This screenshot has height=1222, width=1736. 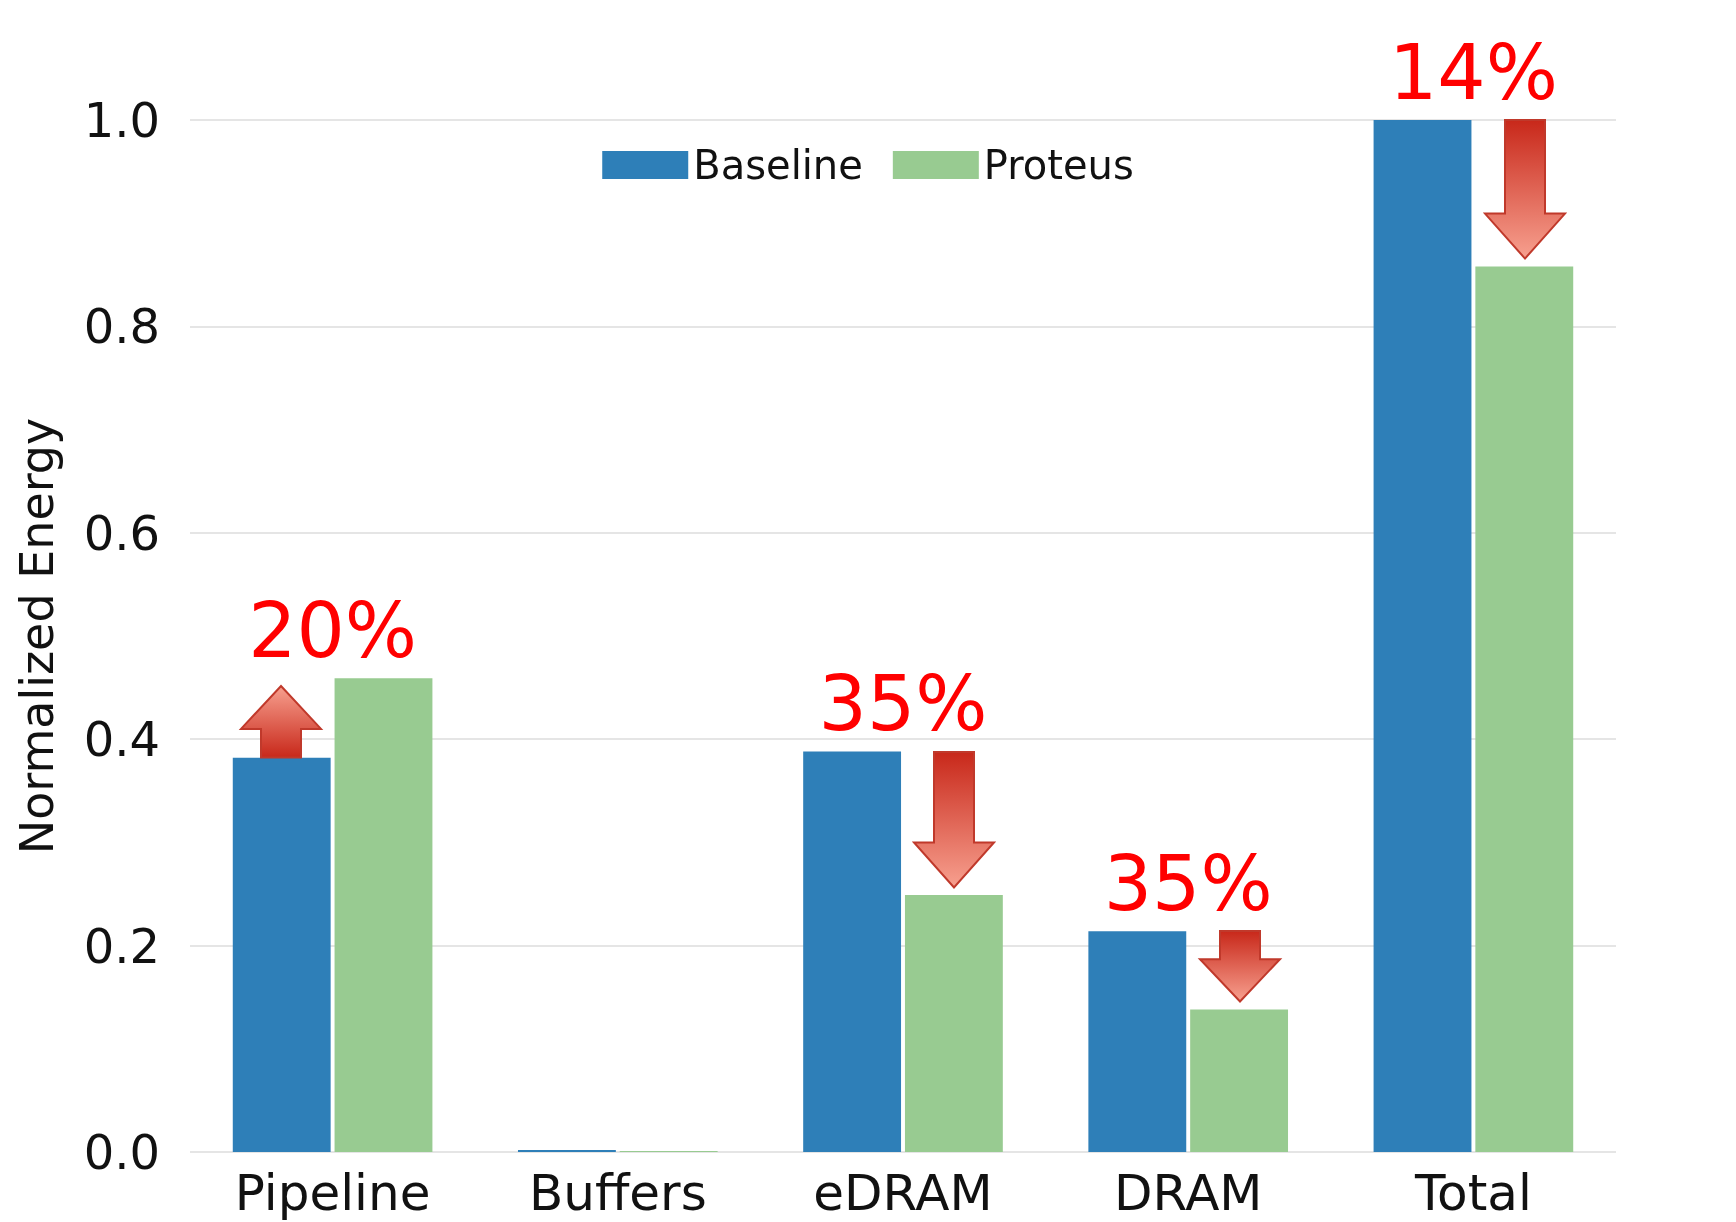 What do you see at coordinates (617, 1193) in the screenshot?
I see `x-tick-label: Buffers` at bounding box center [617, 1193].